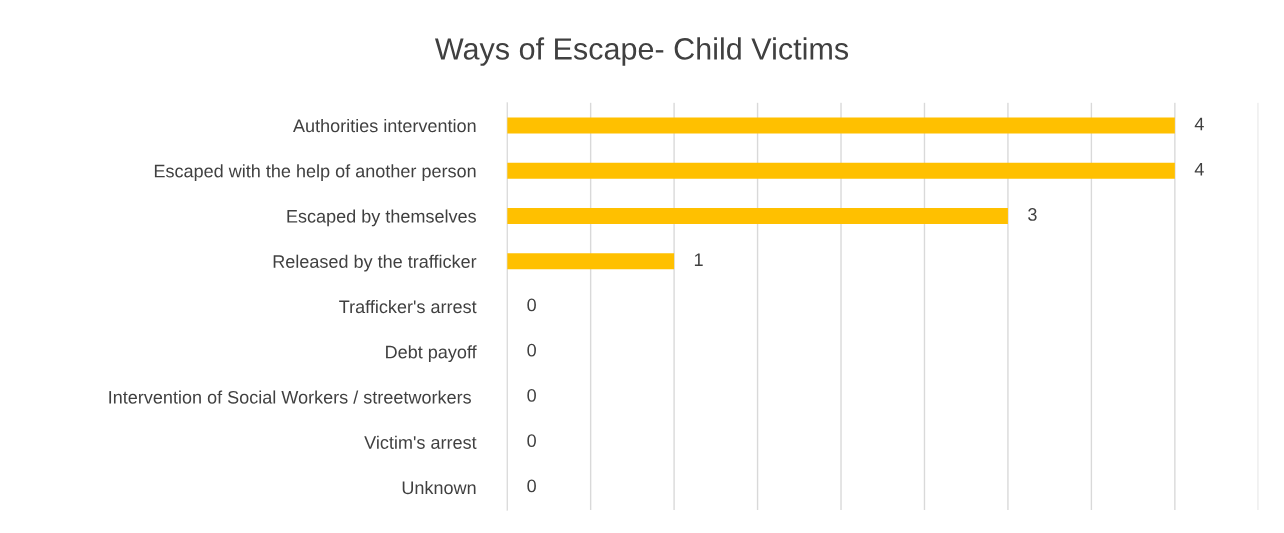  Describe the element at coordinates (408, 306) in the screenshot. I see `y-tick-label: Trafficker's arrest` at that location.